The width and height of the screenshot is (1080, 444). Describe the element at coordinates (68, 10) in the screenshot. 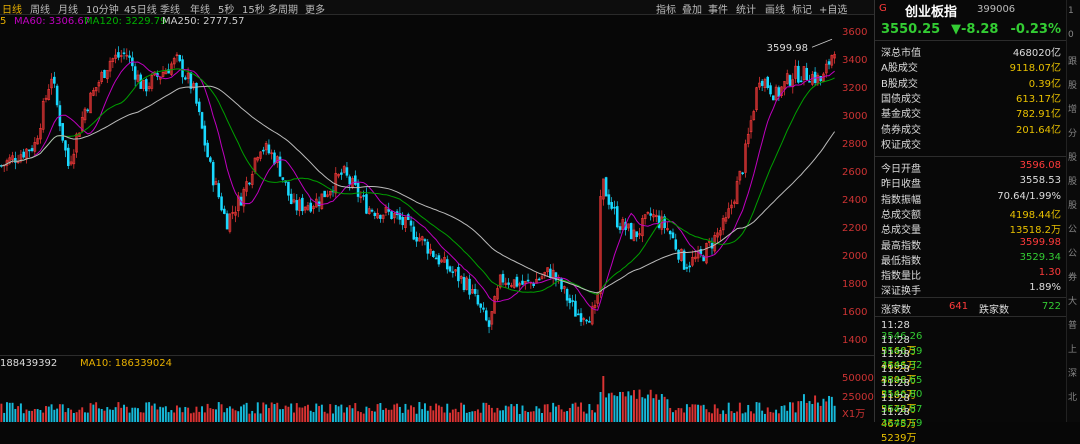

I see `period-tab: 月线` at that location.